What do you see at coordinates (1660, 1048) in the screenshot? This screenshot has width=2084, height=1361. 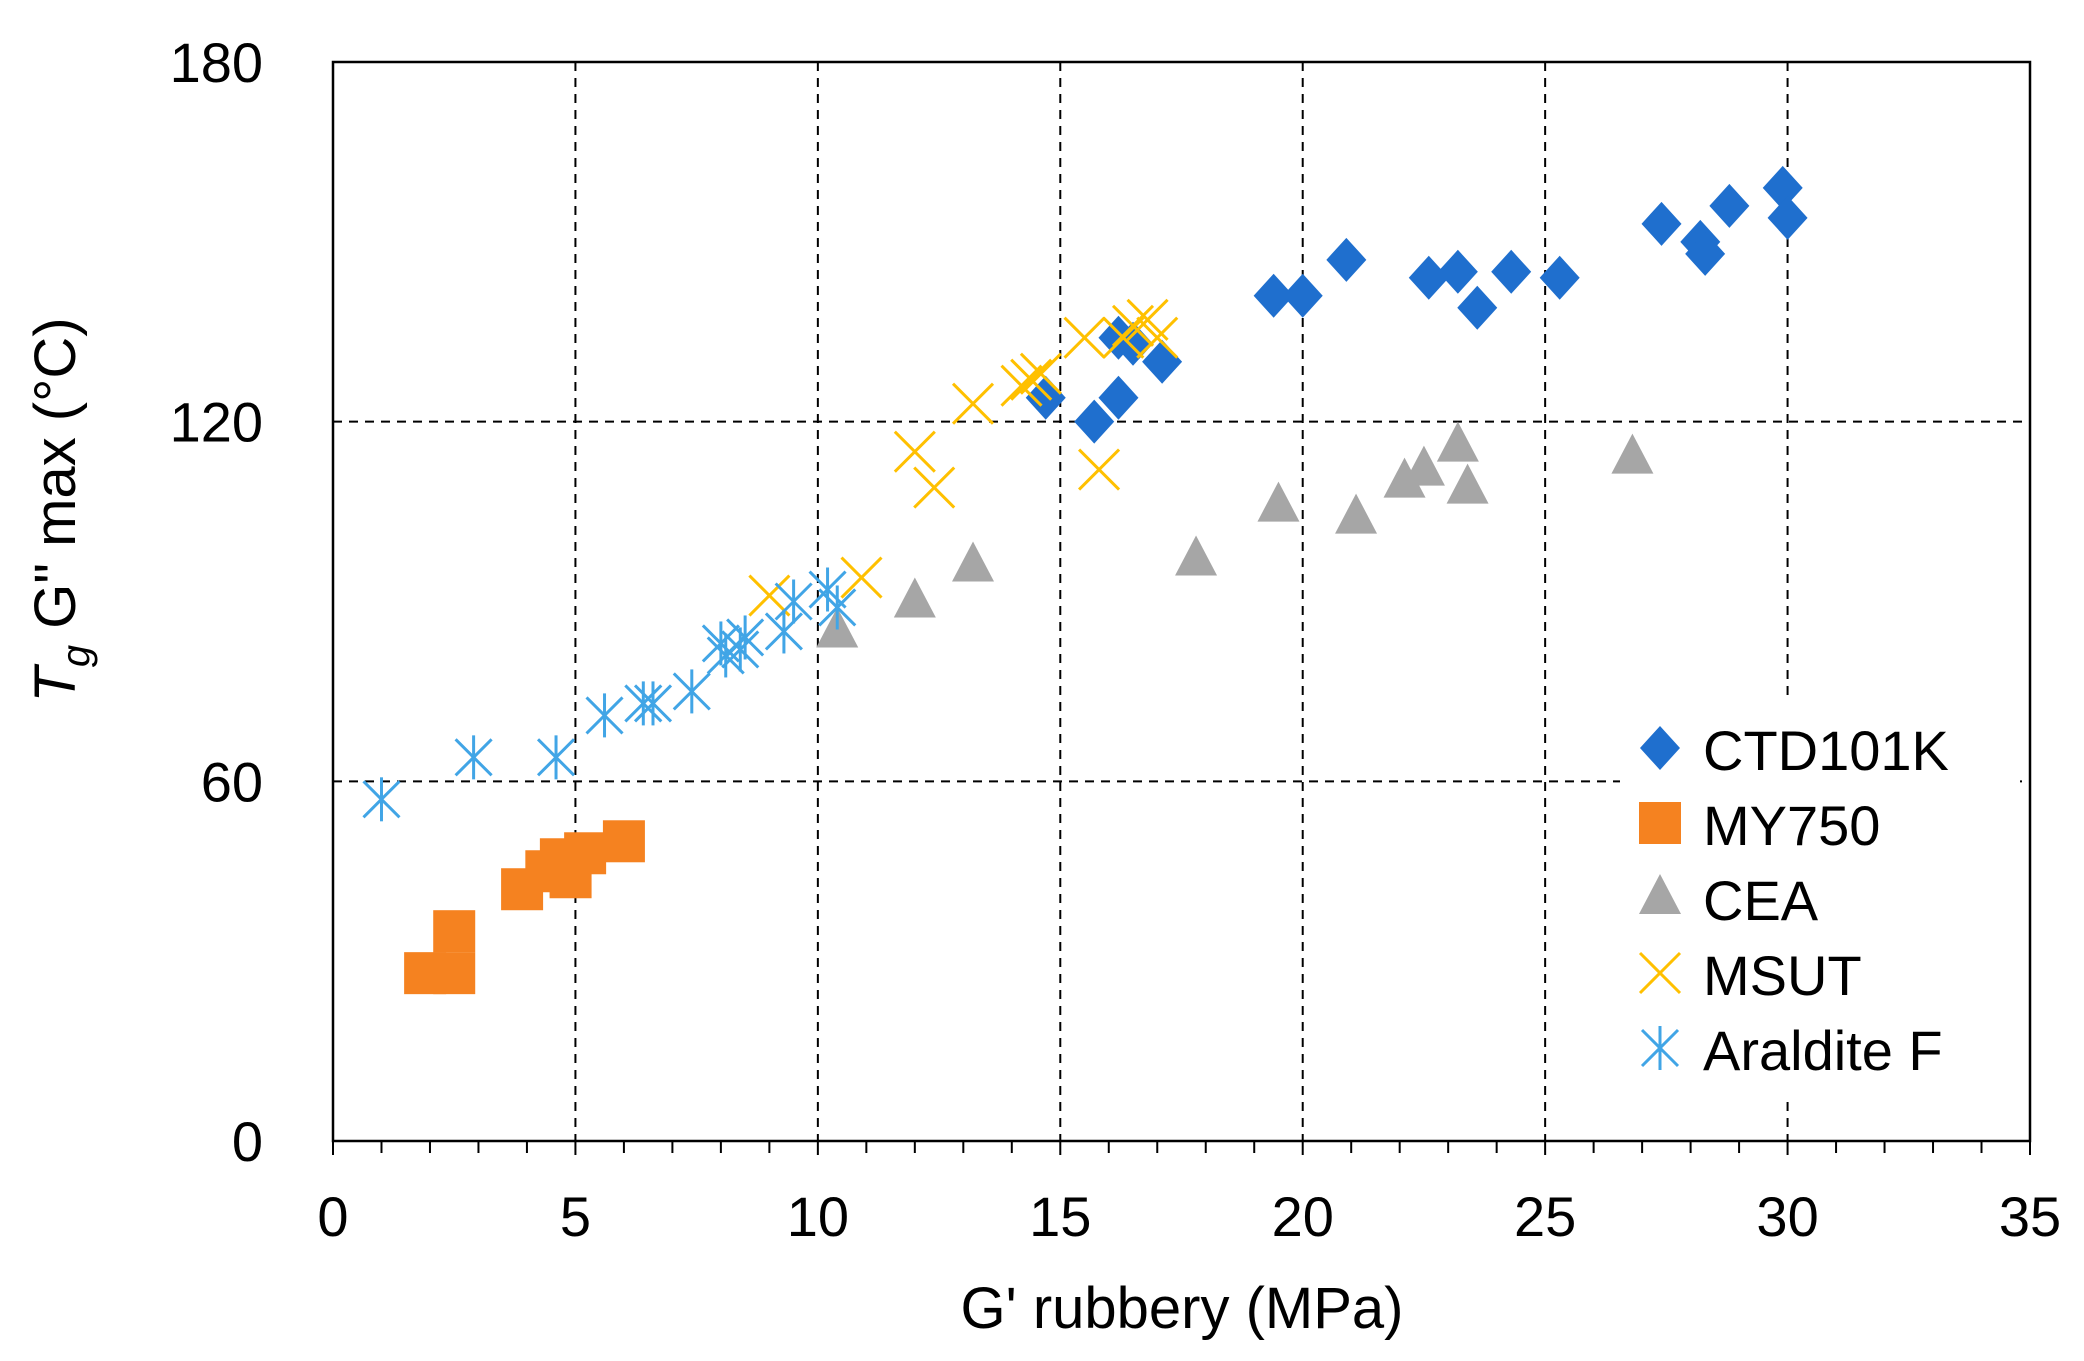 I see `legend-marker-araldite-f` at bounding box center [1660, 1048].